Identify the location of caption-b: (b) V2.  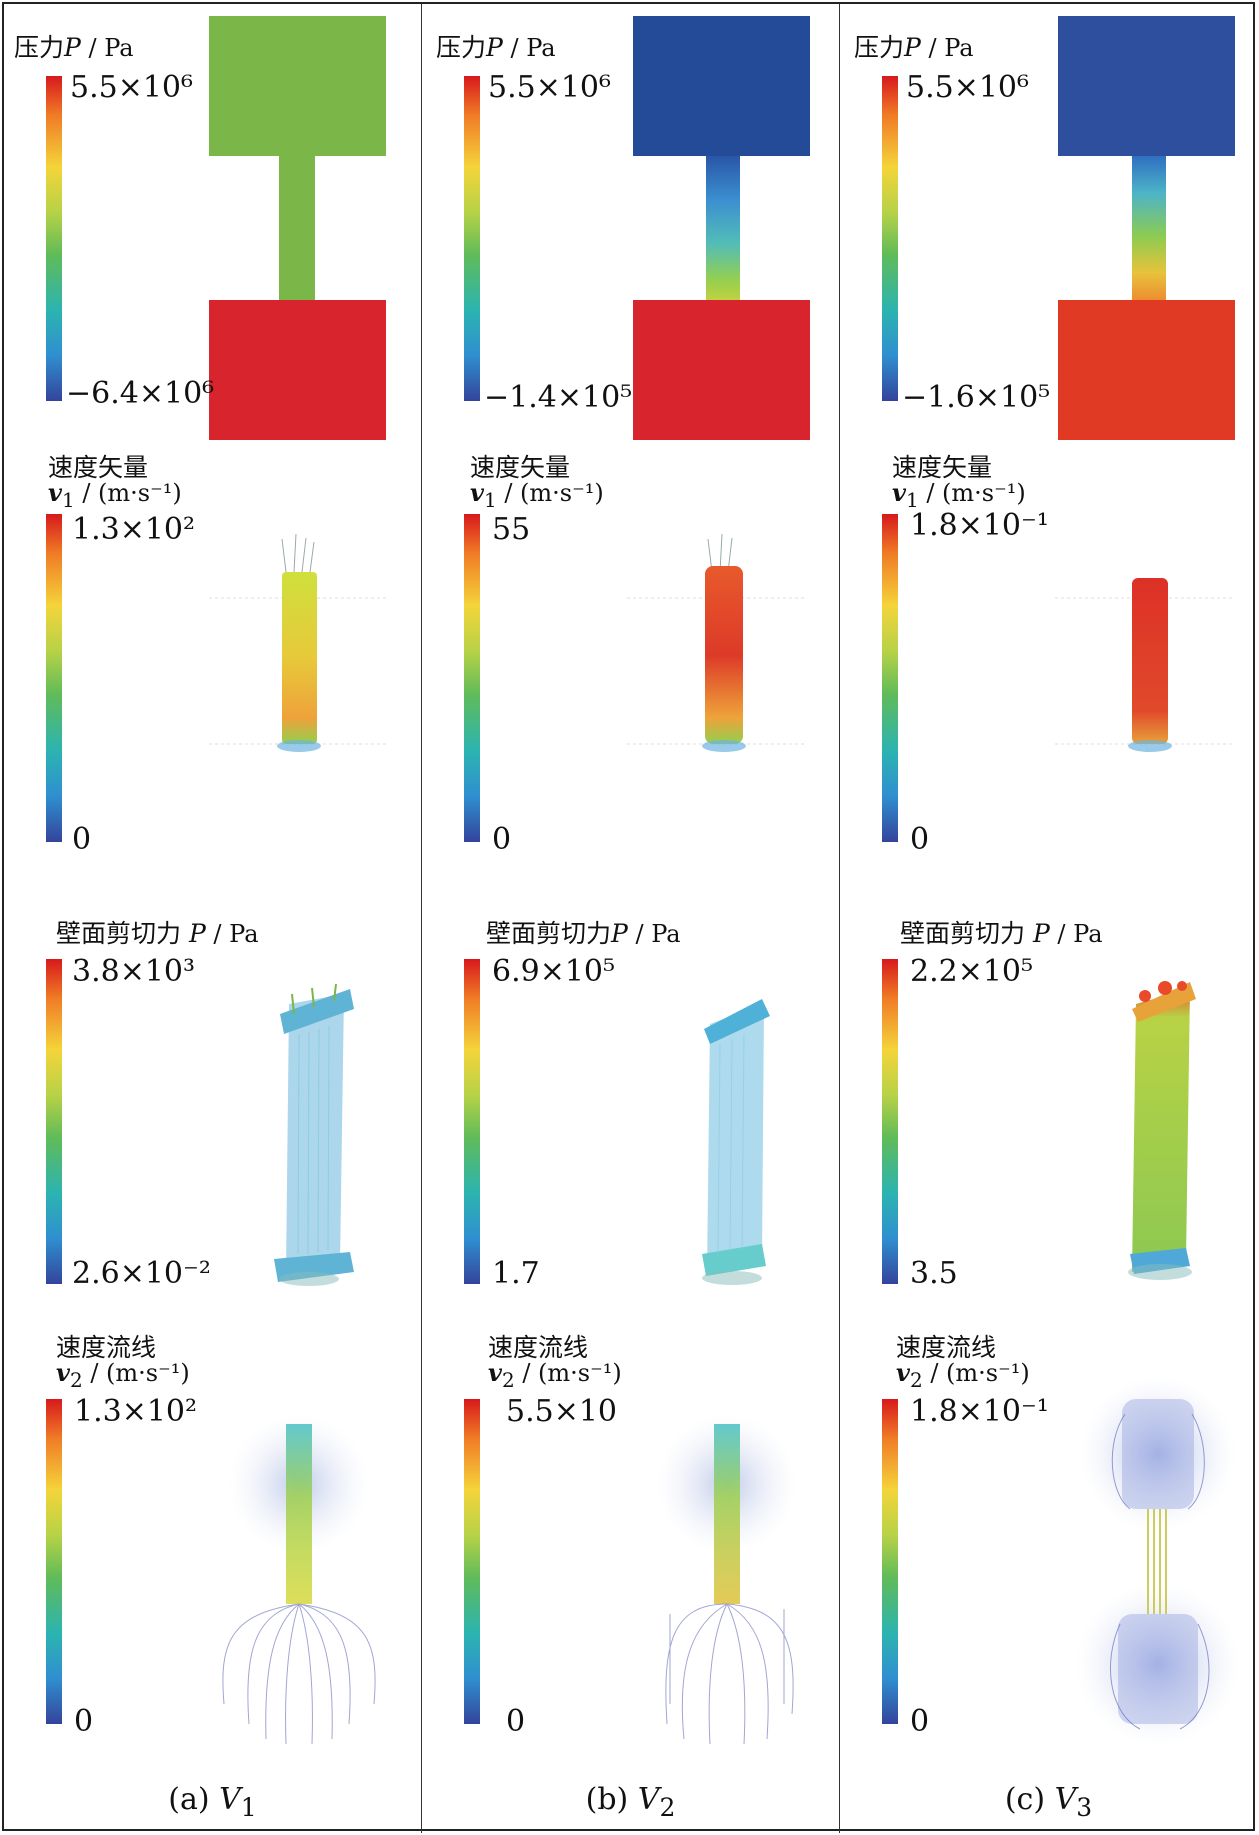
(630, 1802).